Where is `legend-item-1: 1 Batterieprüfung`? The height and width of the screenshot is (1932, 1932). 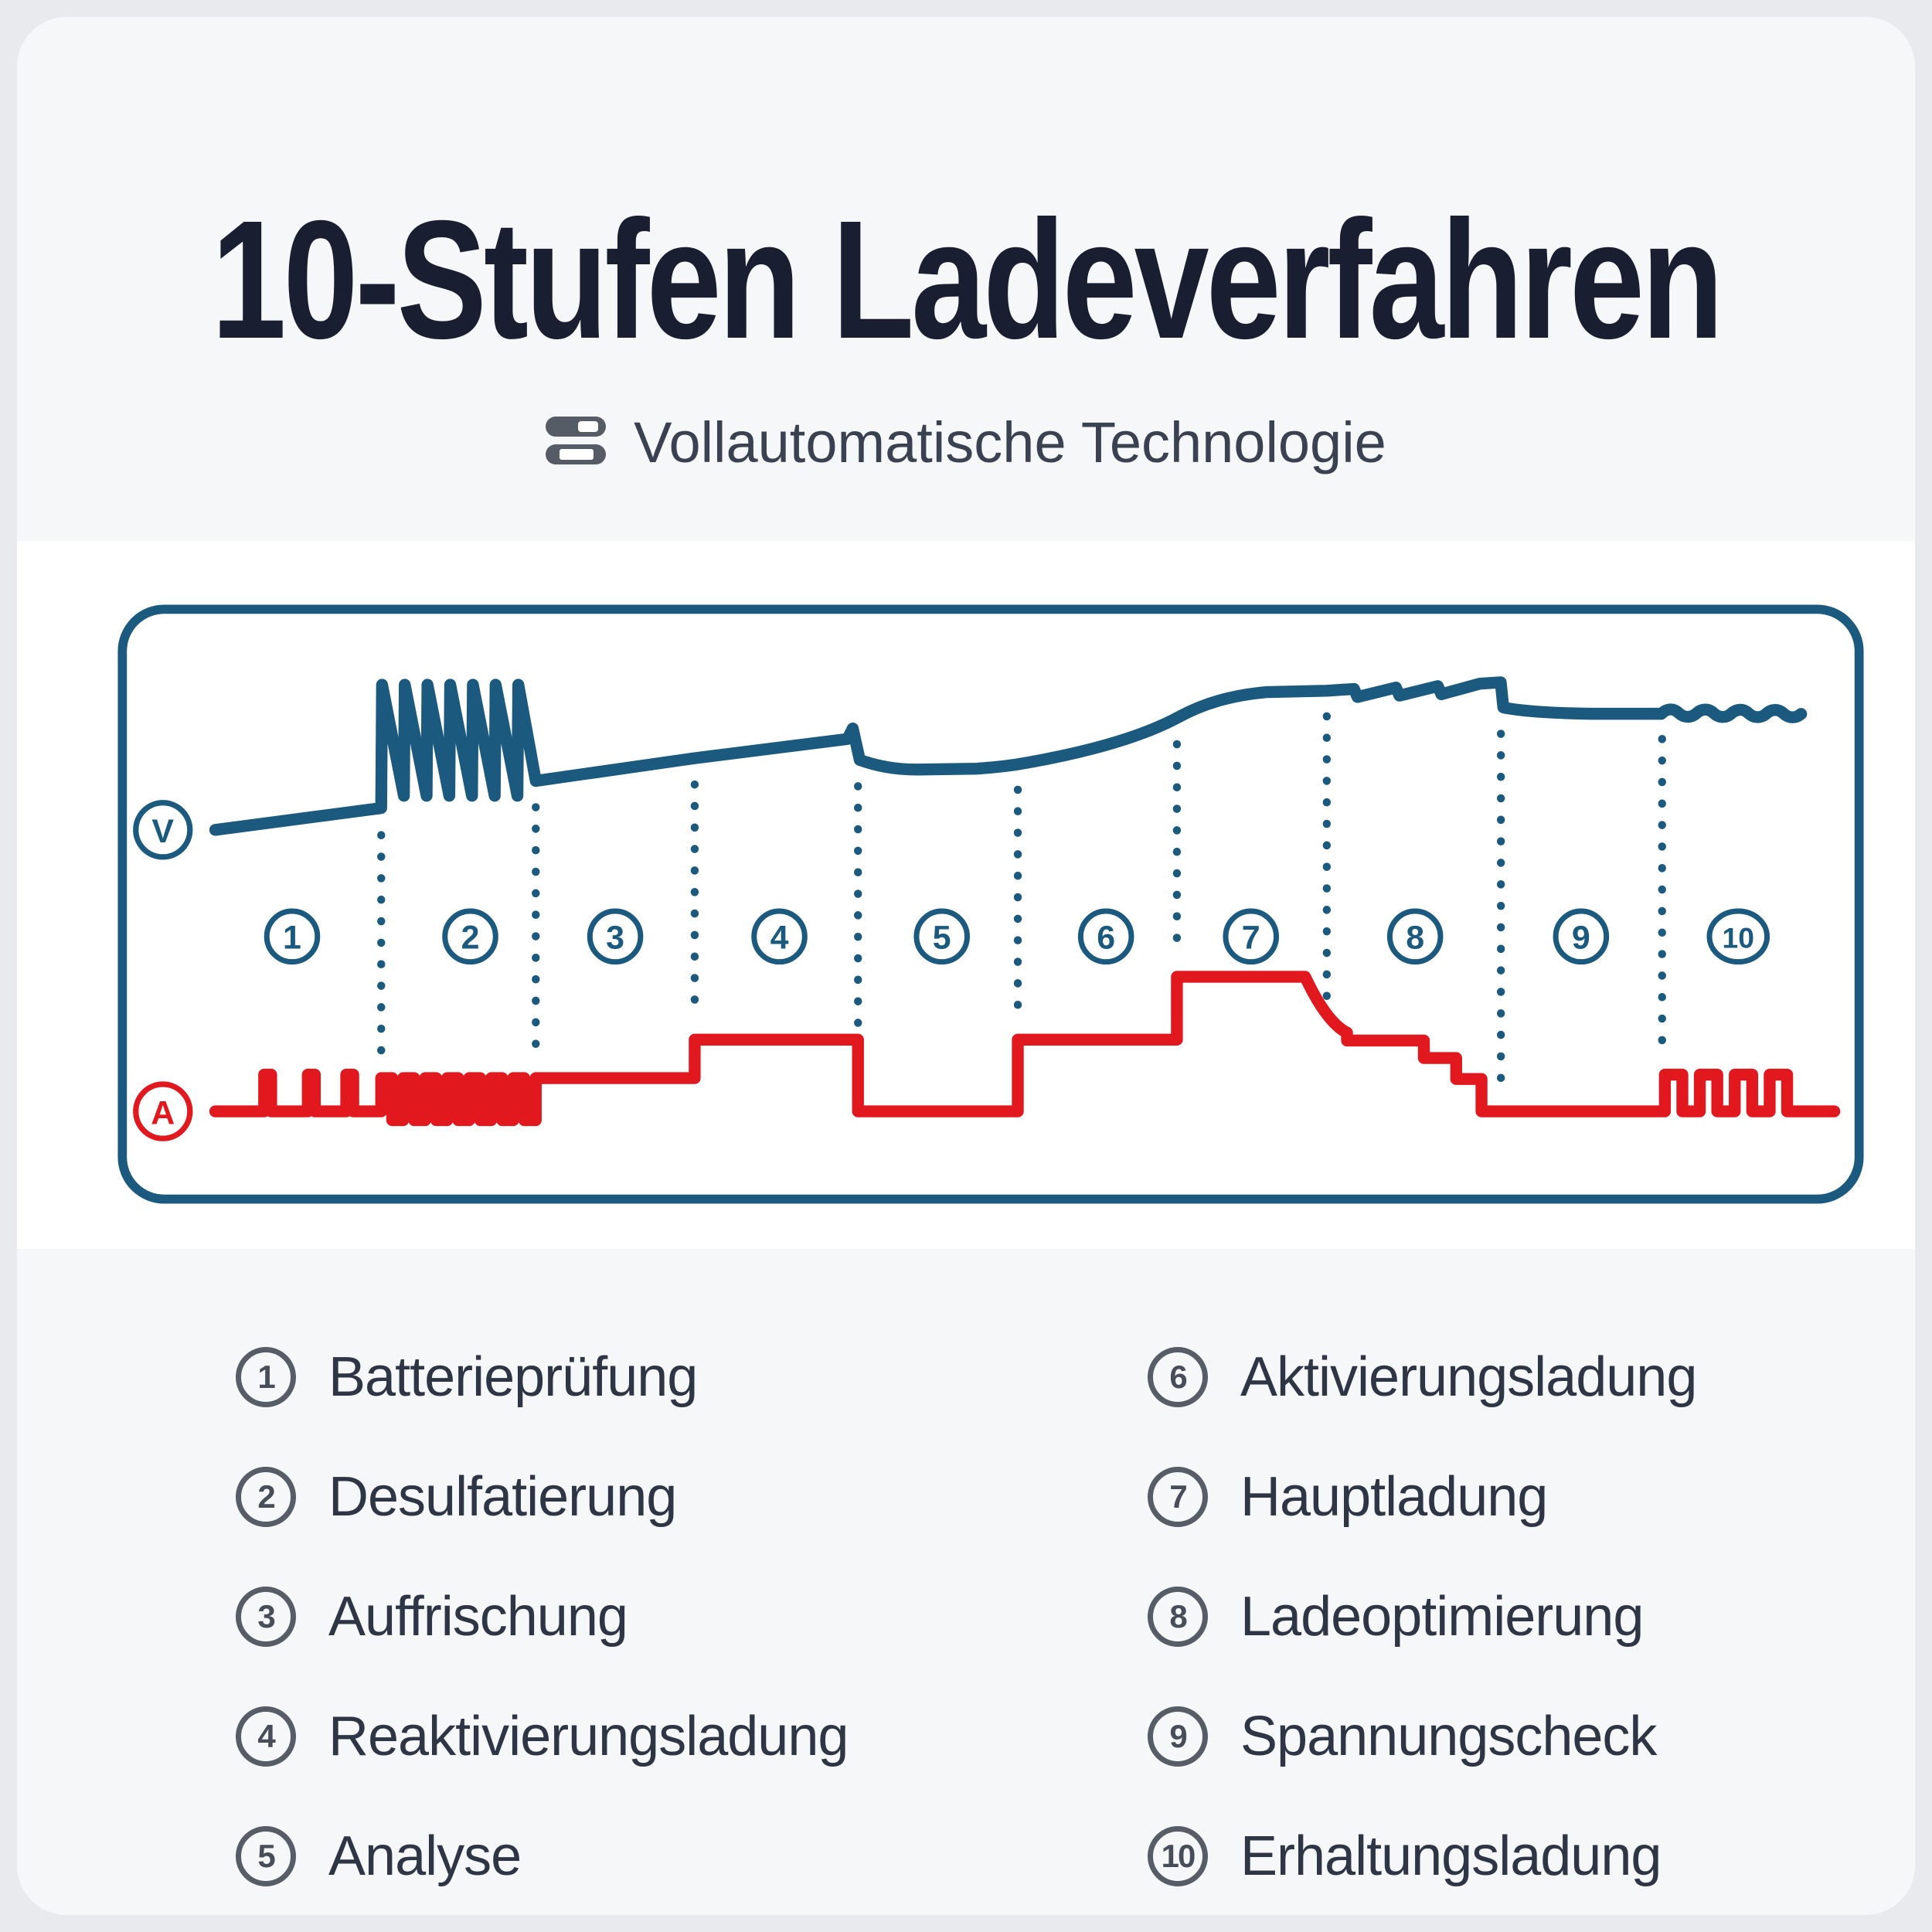 legend-item-1: 1 Batterieprüfung is located at coordinates (542, 1377).